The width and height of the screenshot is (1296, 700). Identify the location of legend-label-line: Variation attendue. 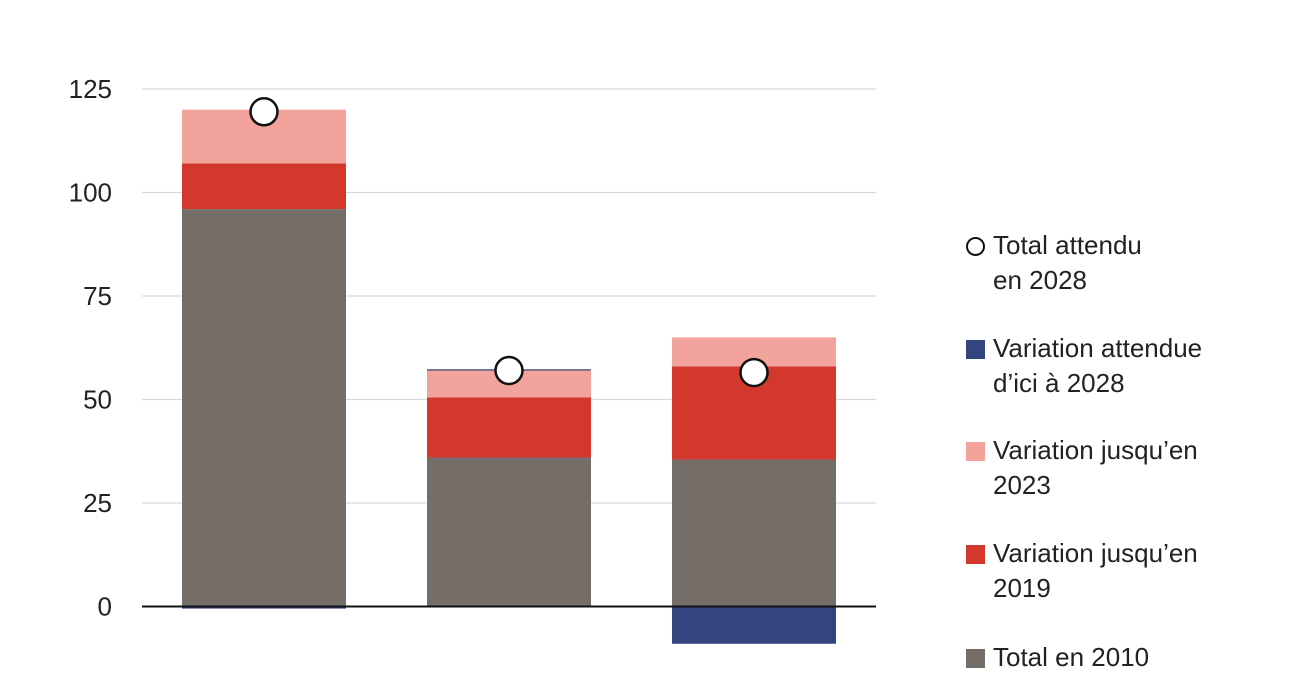
(1098, 348).